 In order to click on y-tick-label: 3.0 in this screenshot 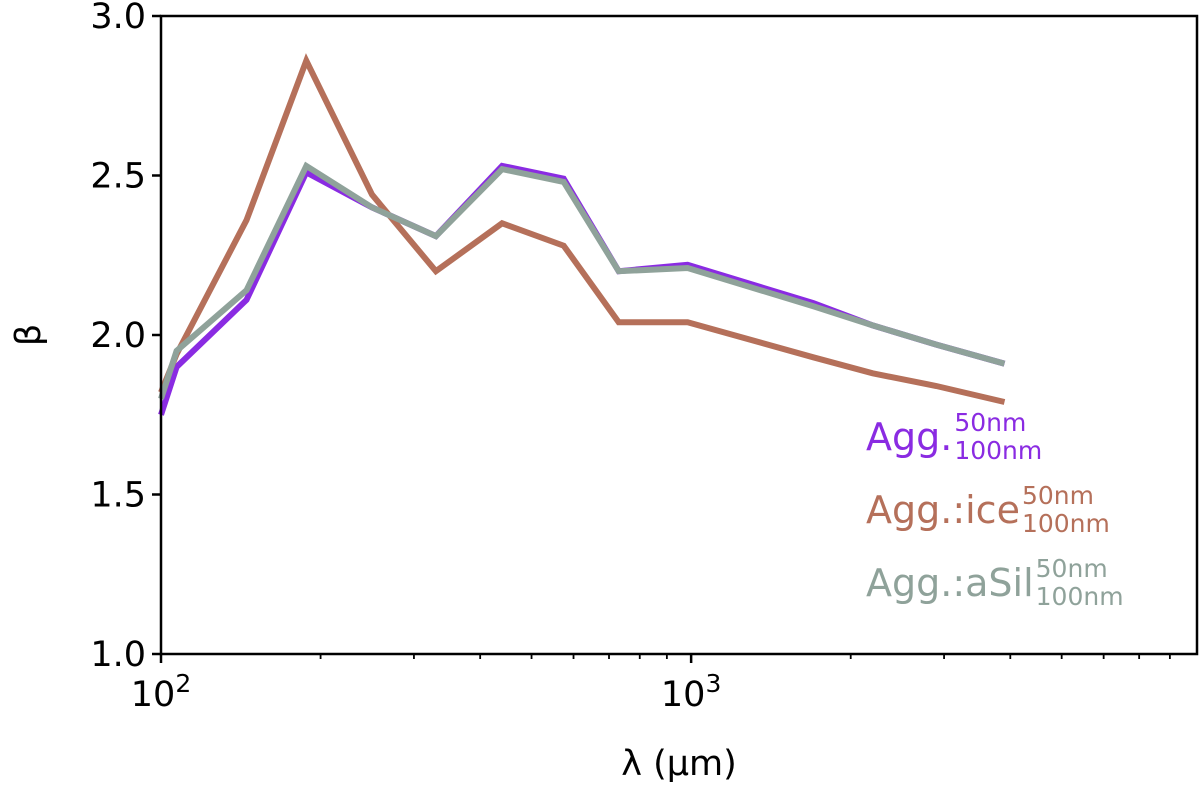, I will do `click(118, 18)`.